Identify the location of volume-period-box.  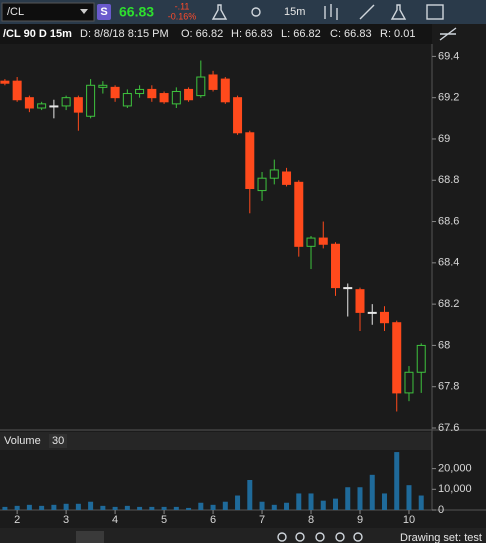
(58, 441).